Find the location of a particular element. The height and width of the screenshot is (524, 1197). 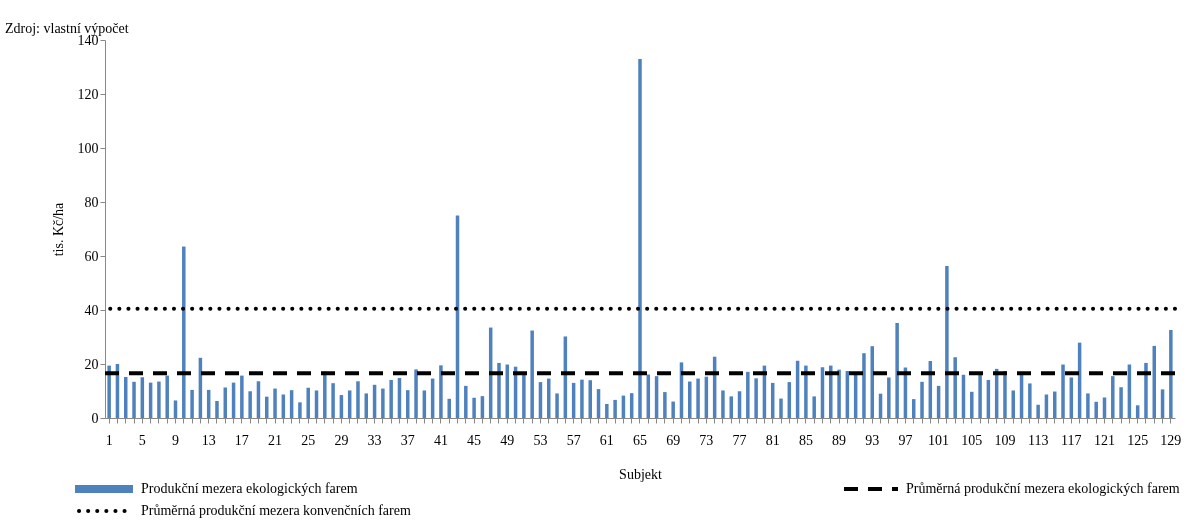

x-tick-label: 109 is located at coordinates (1005, 440).